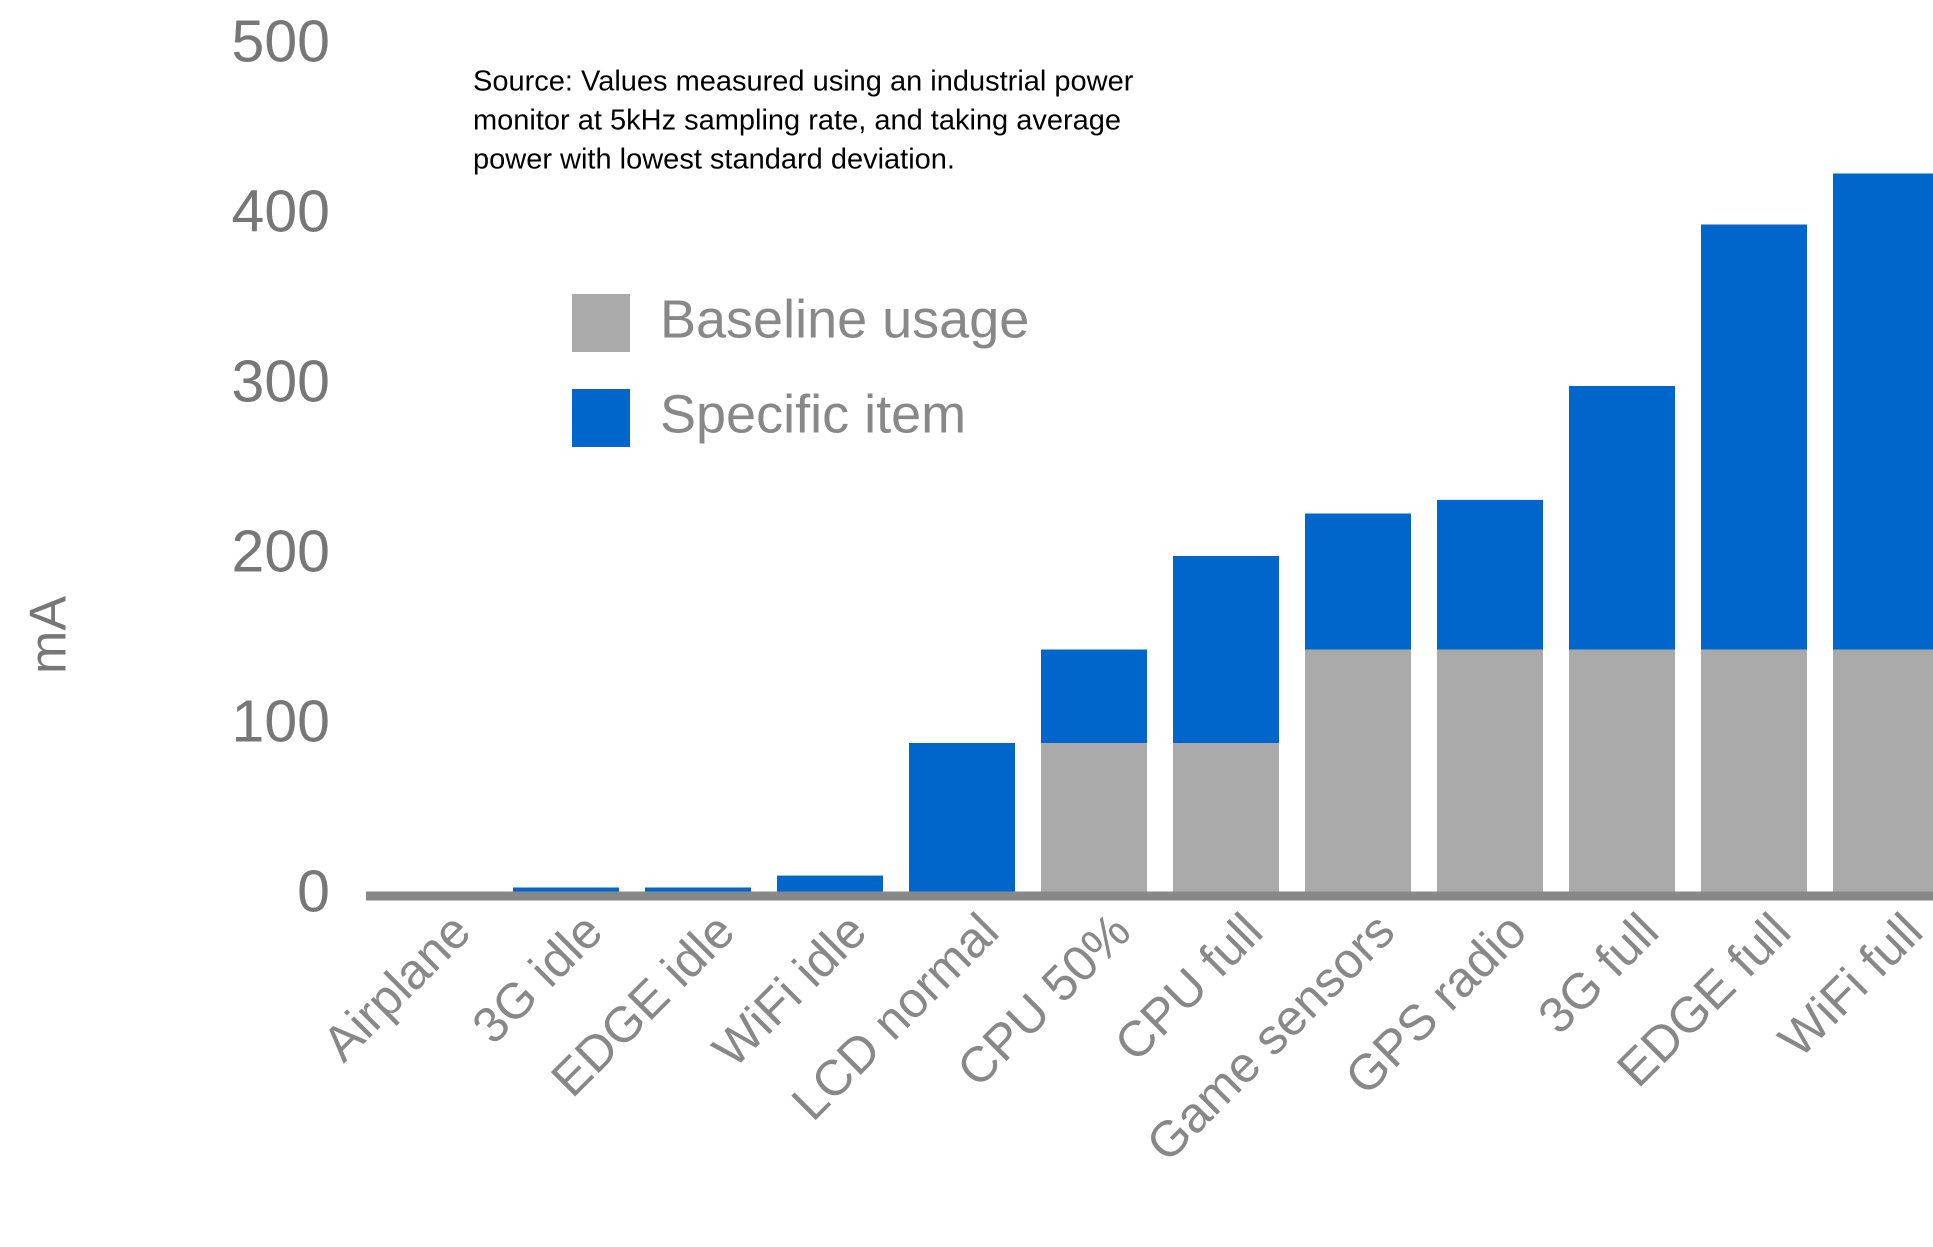 Image resolution: width=1933 pixels, height=1247 pixels. What do you see at coordinates (281, 42) in the screenshot?
I see `y-tick-label: 500` at bounding box center [281, 42].